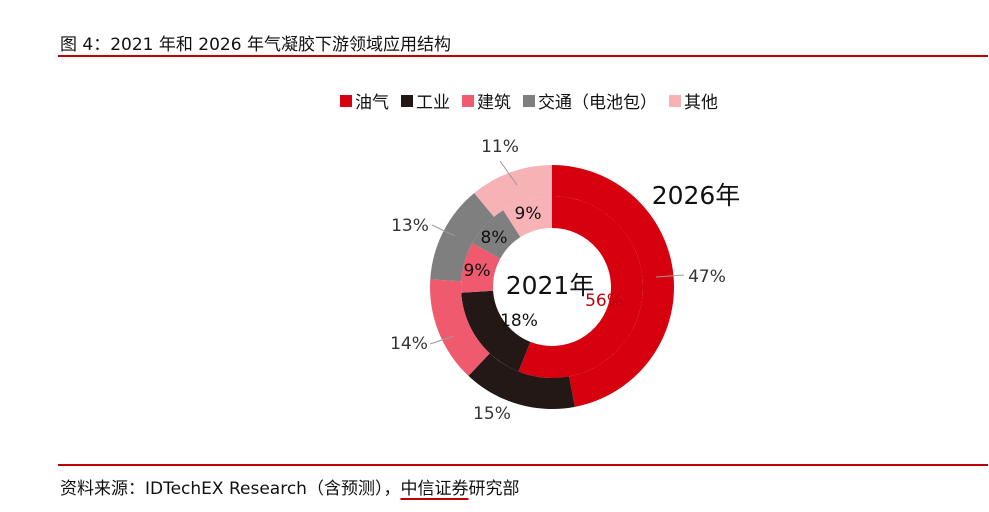 The height and width of the screenshot is (512, 989). I want to click on slice-outer-oil-gas, so click(613, 286).